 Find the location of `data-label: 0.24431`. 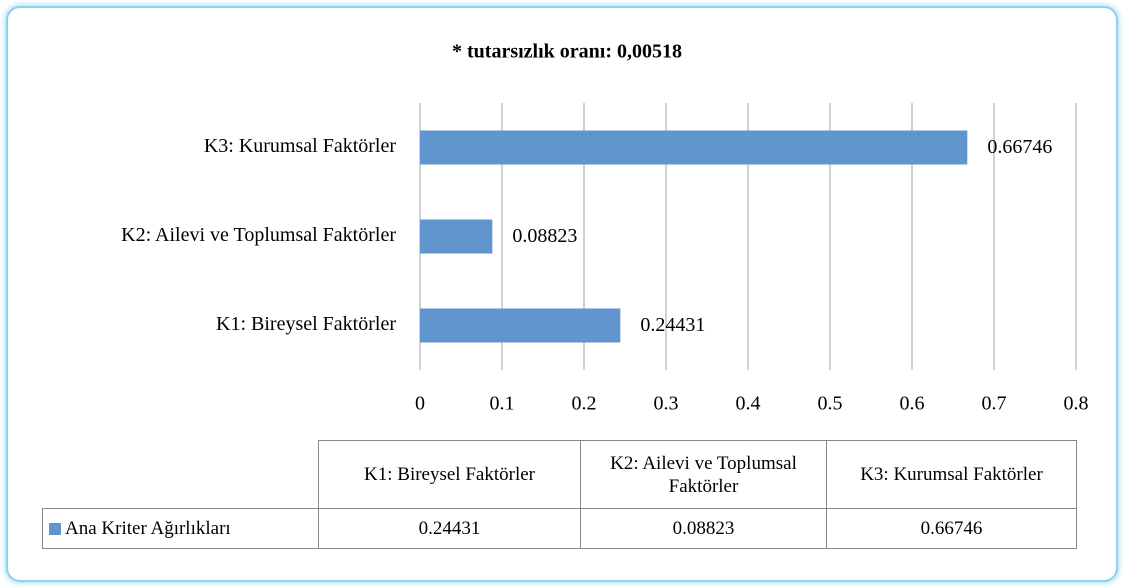

data-label: 0.24431 is located at coordinates (672, 325).